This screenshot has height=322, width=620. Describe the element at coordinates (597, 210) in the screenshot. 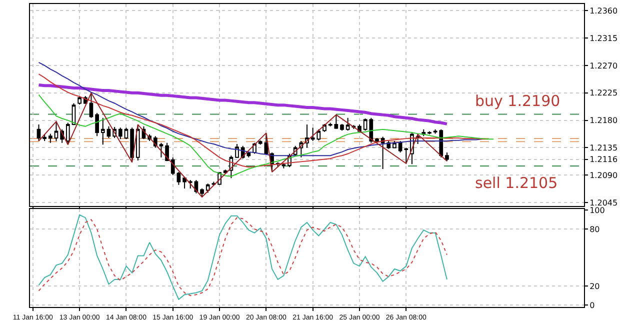

I see `y-tick-label: 100` at that location.